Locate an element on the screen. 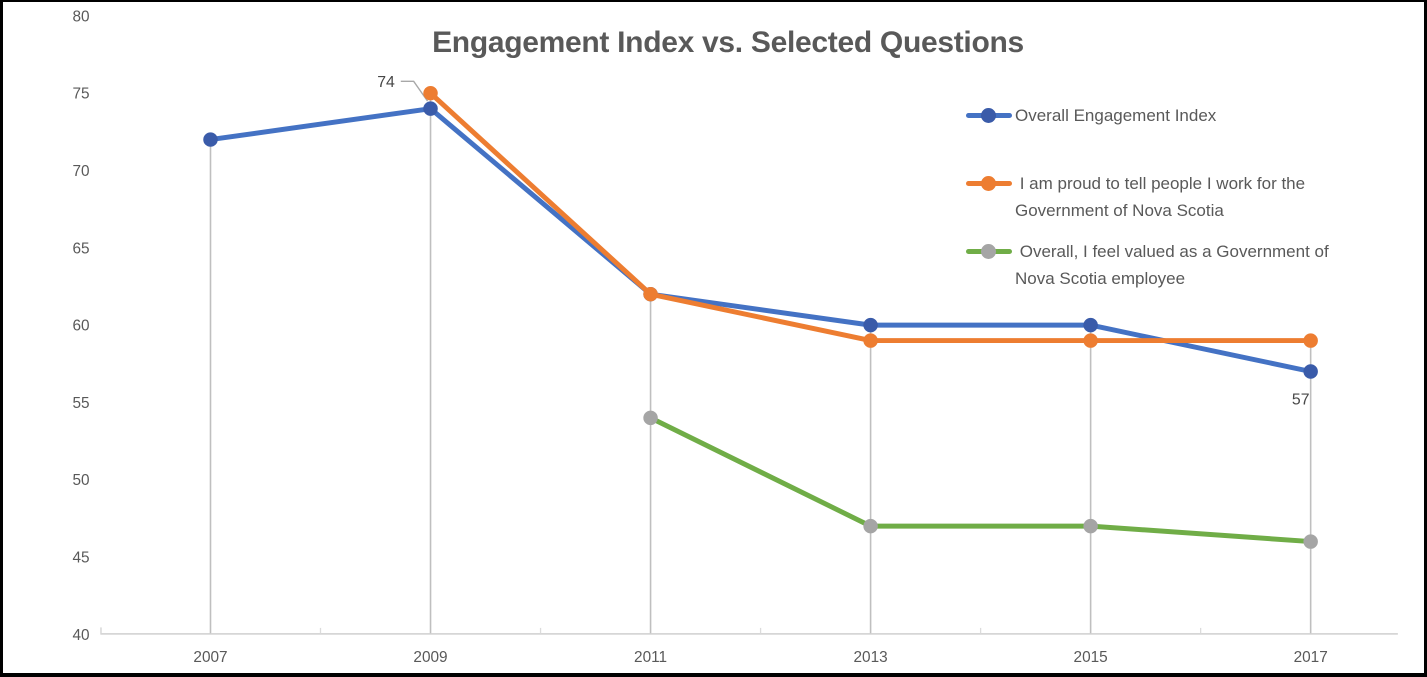 Image resolution: width=1427 pixels, height=677 pixels. y-axis-label: 70 is located at coordinates (80, 171).